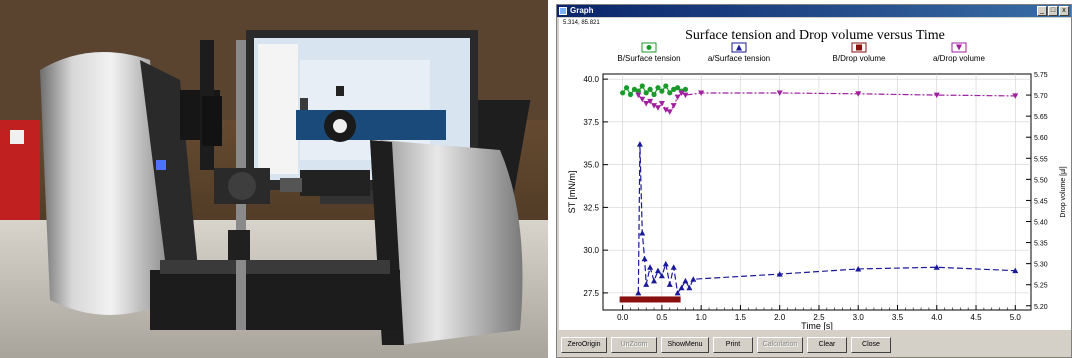 The width and height of the screenshot is (1072, 358). What do you see at coordinates (780, 317) in the screenshot?
I see `x-tick-label: 2.0` at bounding box center [780, 317].